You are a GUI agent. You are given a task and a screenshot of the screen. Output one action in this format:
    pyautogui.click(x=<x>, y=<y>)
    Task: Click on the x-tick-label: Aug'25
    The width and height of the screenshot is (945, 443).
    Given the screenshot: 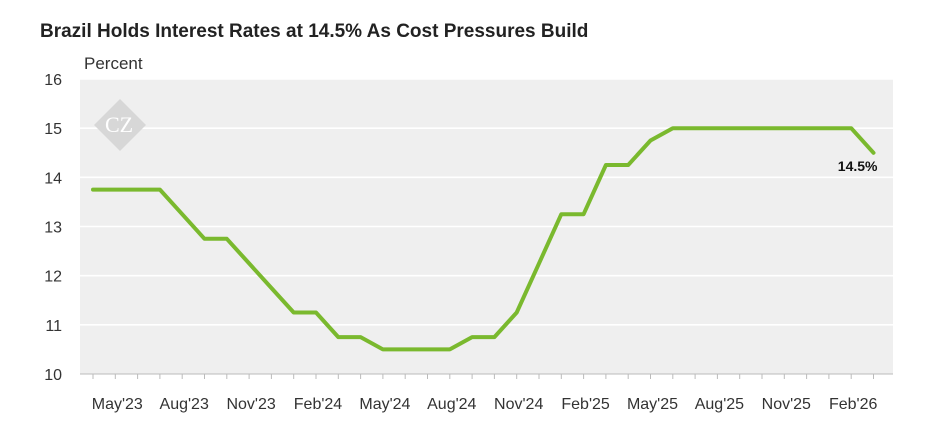 What is the action you would take?
    pyautogui.click(x=719, y=404)
    